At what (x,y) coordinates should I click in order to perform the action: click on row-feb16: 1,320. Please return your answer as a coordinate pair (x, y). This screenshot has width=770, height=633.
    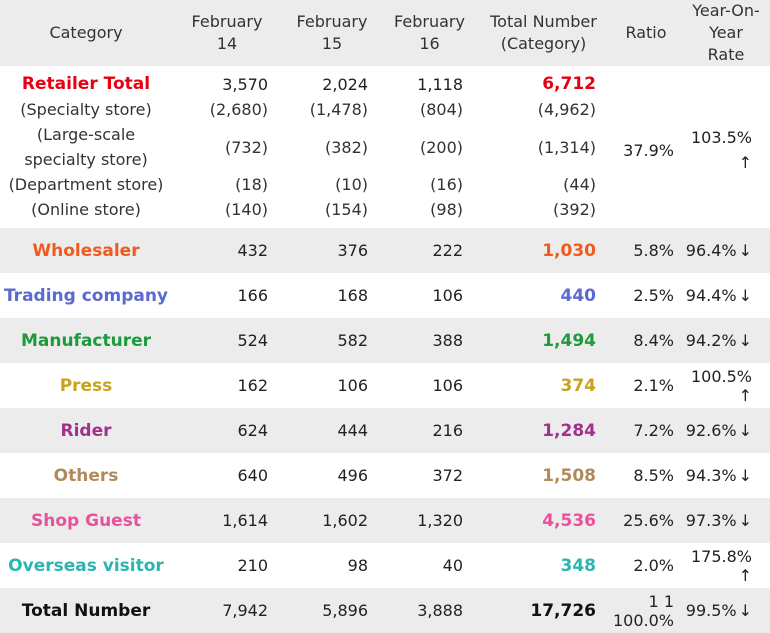
    Looking at the image, I should click on (429, 520).